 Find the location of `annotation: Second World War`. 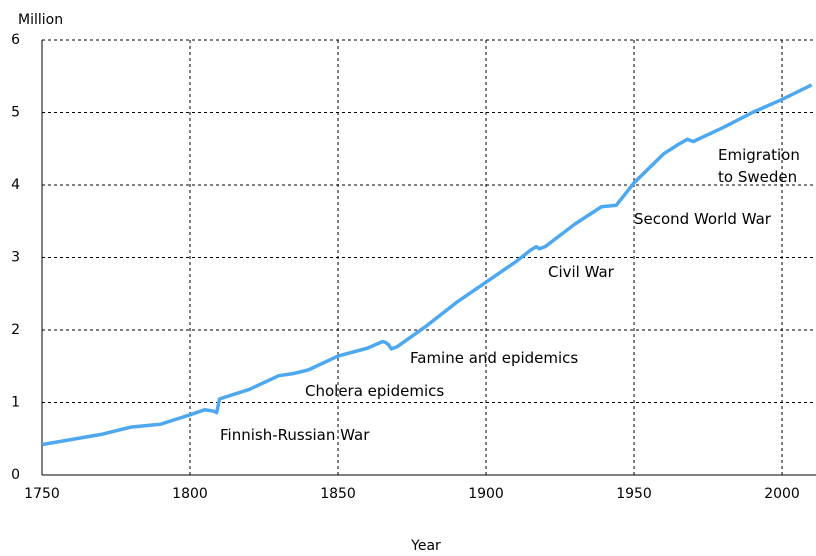

annotation: Second World War is located at coordinates (702, 219).